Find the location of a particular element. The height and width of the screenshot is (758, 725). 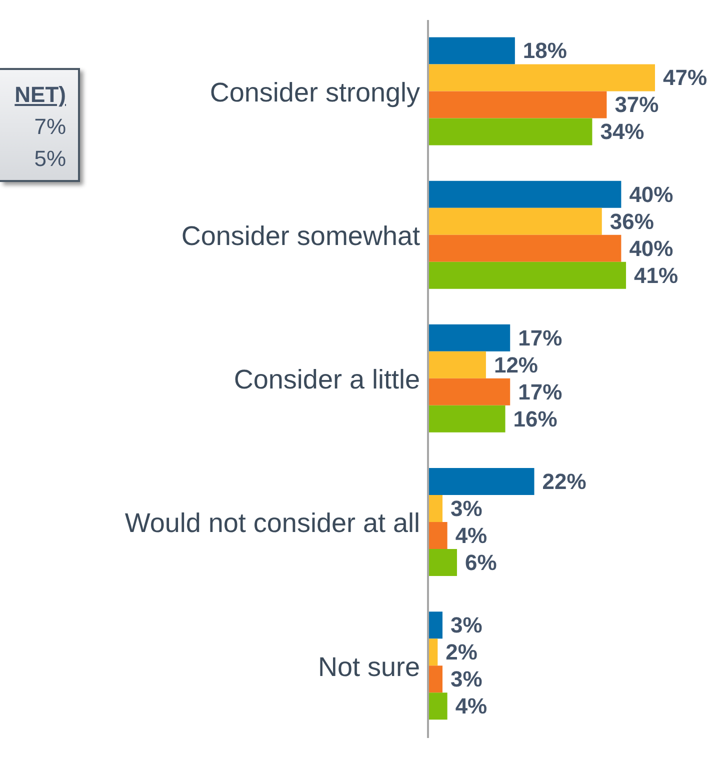

y-tick-label: Consider strongly is located at coordinates (315, 92).